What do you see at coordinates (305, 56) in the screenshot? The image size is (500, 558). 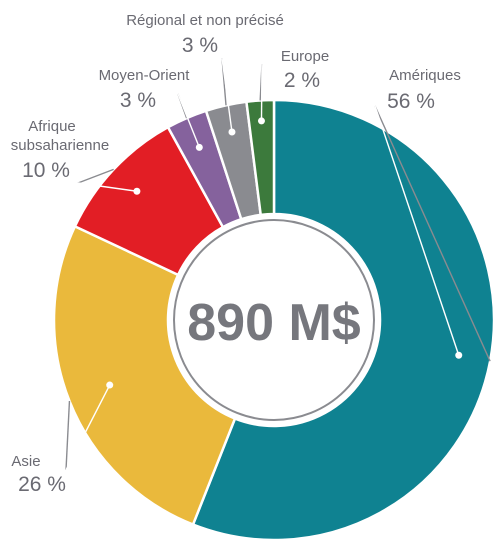 I see `label-europe-name: Europe` at bounding box center [305, 56].